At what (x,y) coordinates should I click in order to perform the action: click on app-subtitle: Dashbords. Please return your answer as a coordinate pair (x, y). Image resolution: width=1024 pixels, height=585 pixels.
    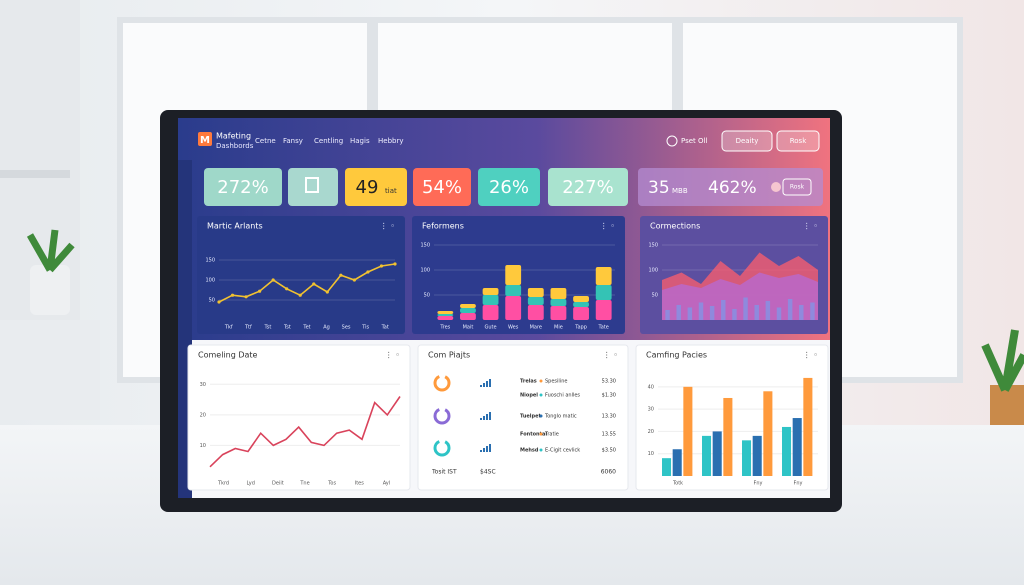
    Looking at the image, I should click on (235, 146).